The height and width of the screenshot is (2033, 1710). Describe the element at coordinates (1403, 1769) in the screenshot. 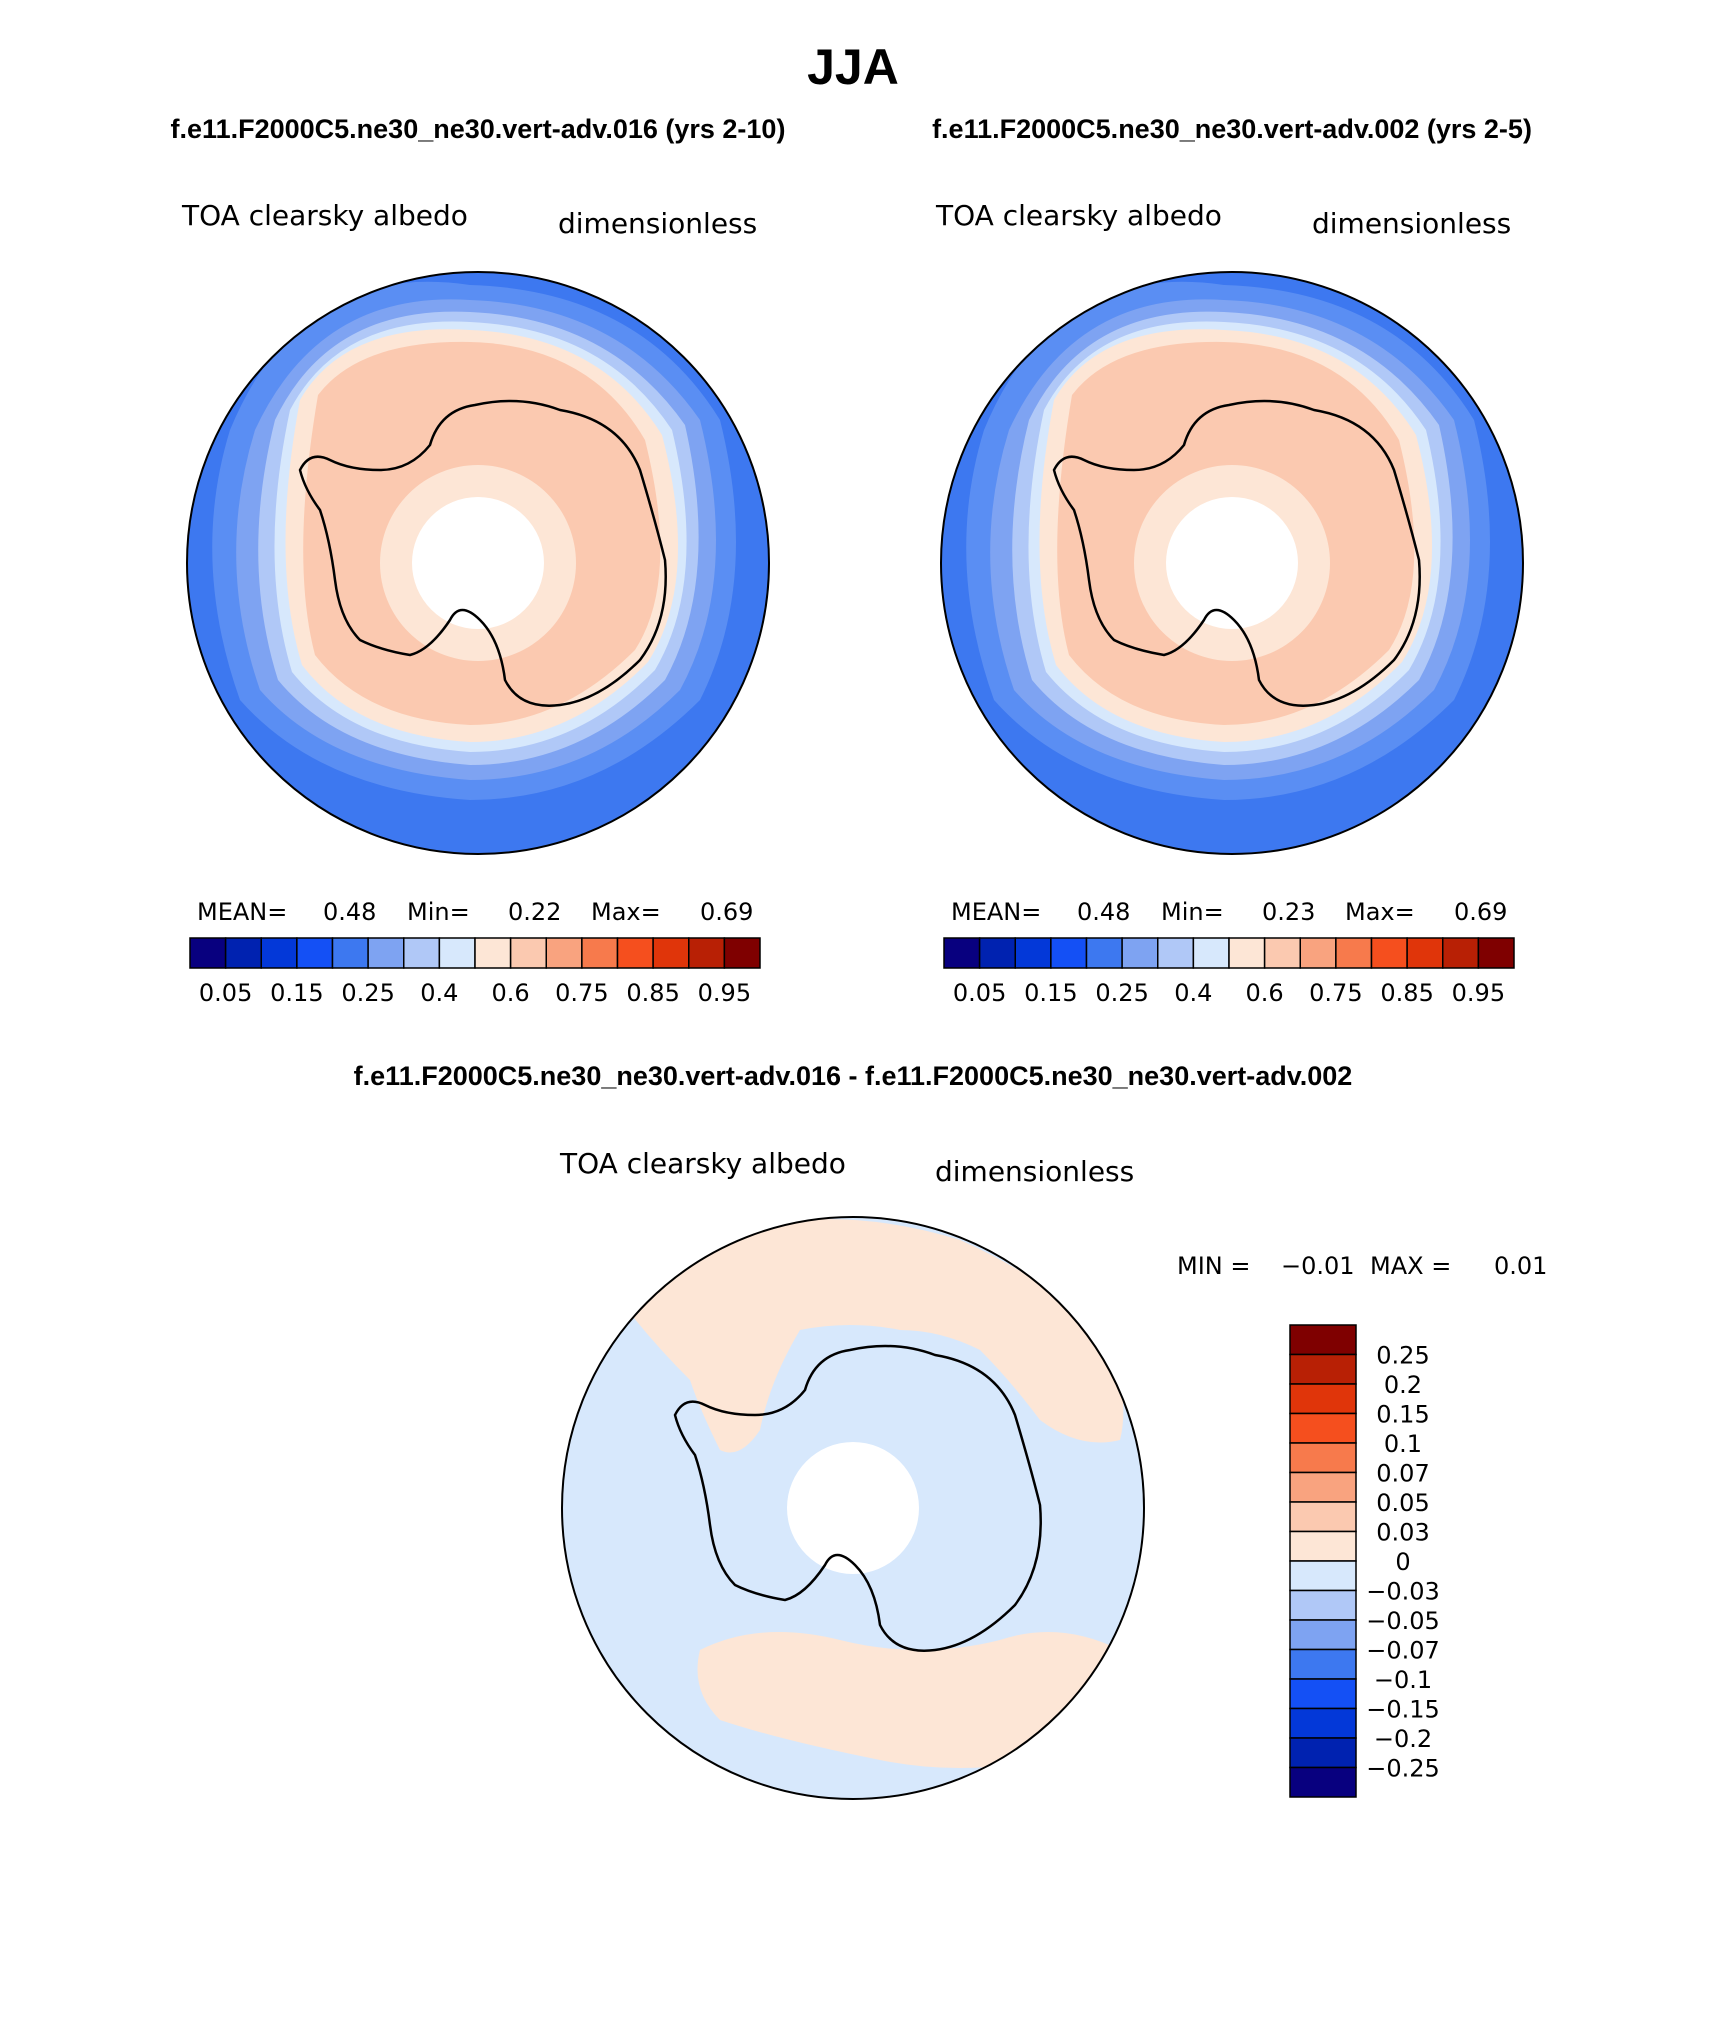

I see `diff-colorbar-tick-label-14: −0.25` at that location.